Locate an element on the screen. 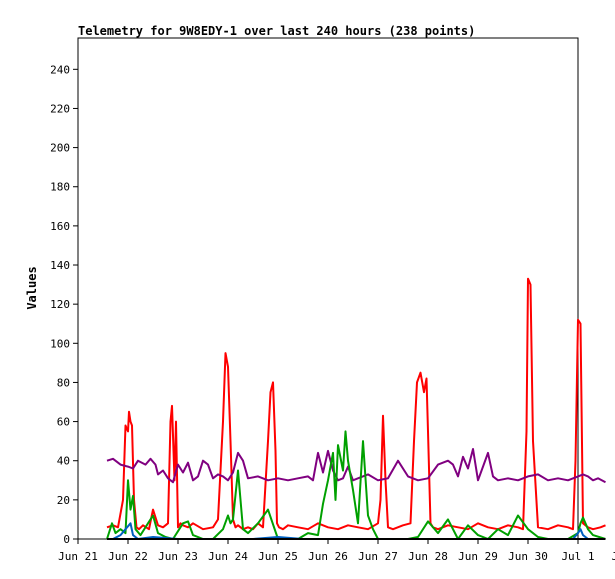 The height and width of the screenshot is (579, 615). x-tick-label: Jun 21 is located at coordinates (78, 556).